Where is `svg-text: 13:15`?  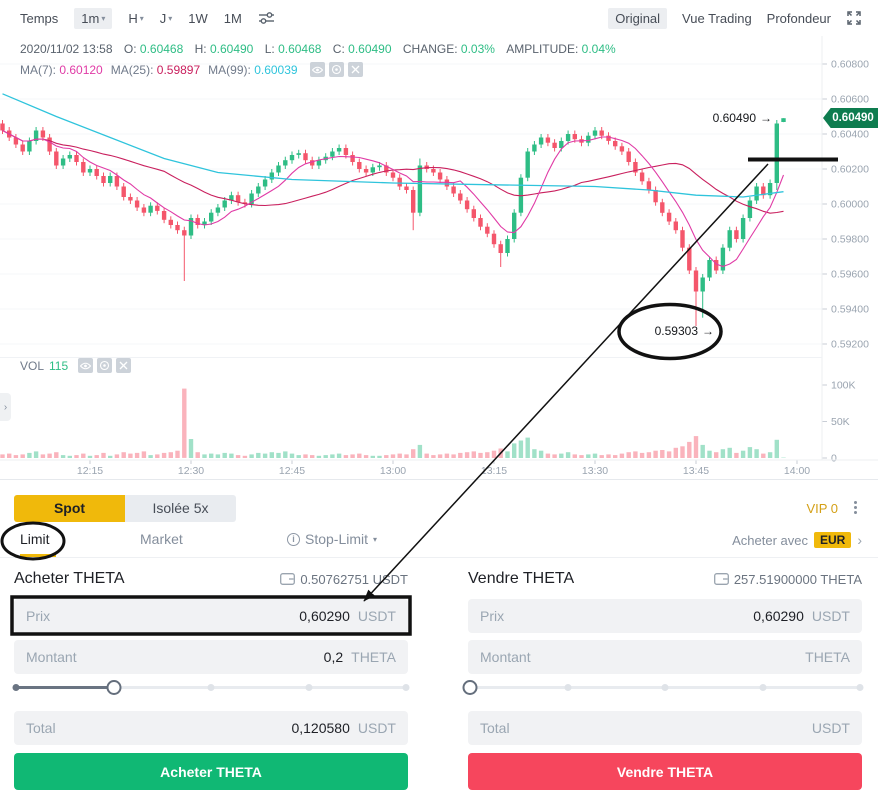
svg-text: 13:15 is located at coordinates (494, 471).